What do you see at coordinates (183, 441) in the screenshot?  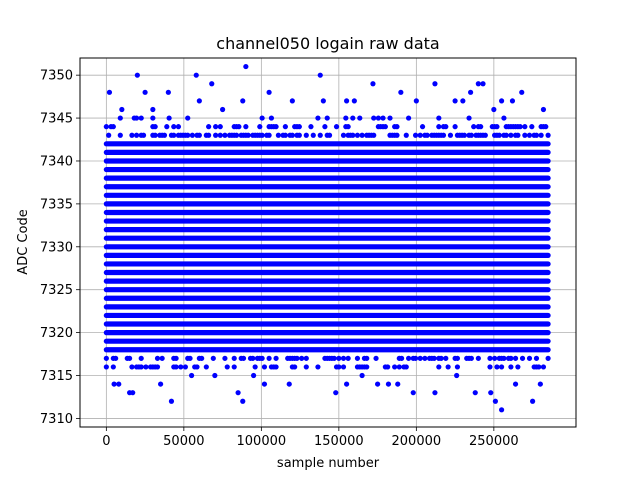 I see `x-tick-label: 50000` at bounding box center [183, 441].